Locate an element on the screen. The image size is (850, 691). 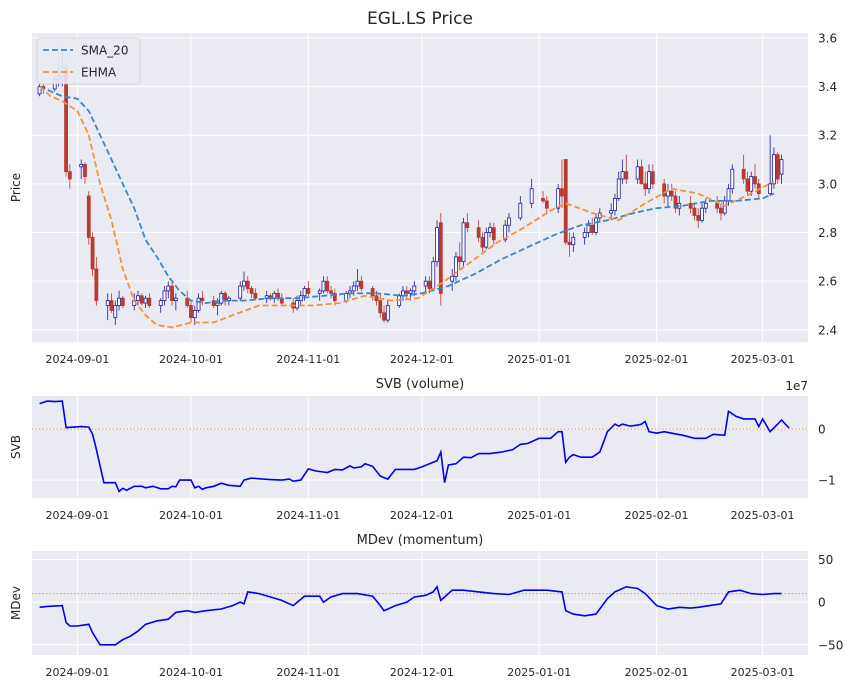
y-tick-label: 3.2 is located at coordinates (827, 136).